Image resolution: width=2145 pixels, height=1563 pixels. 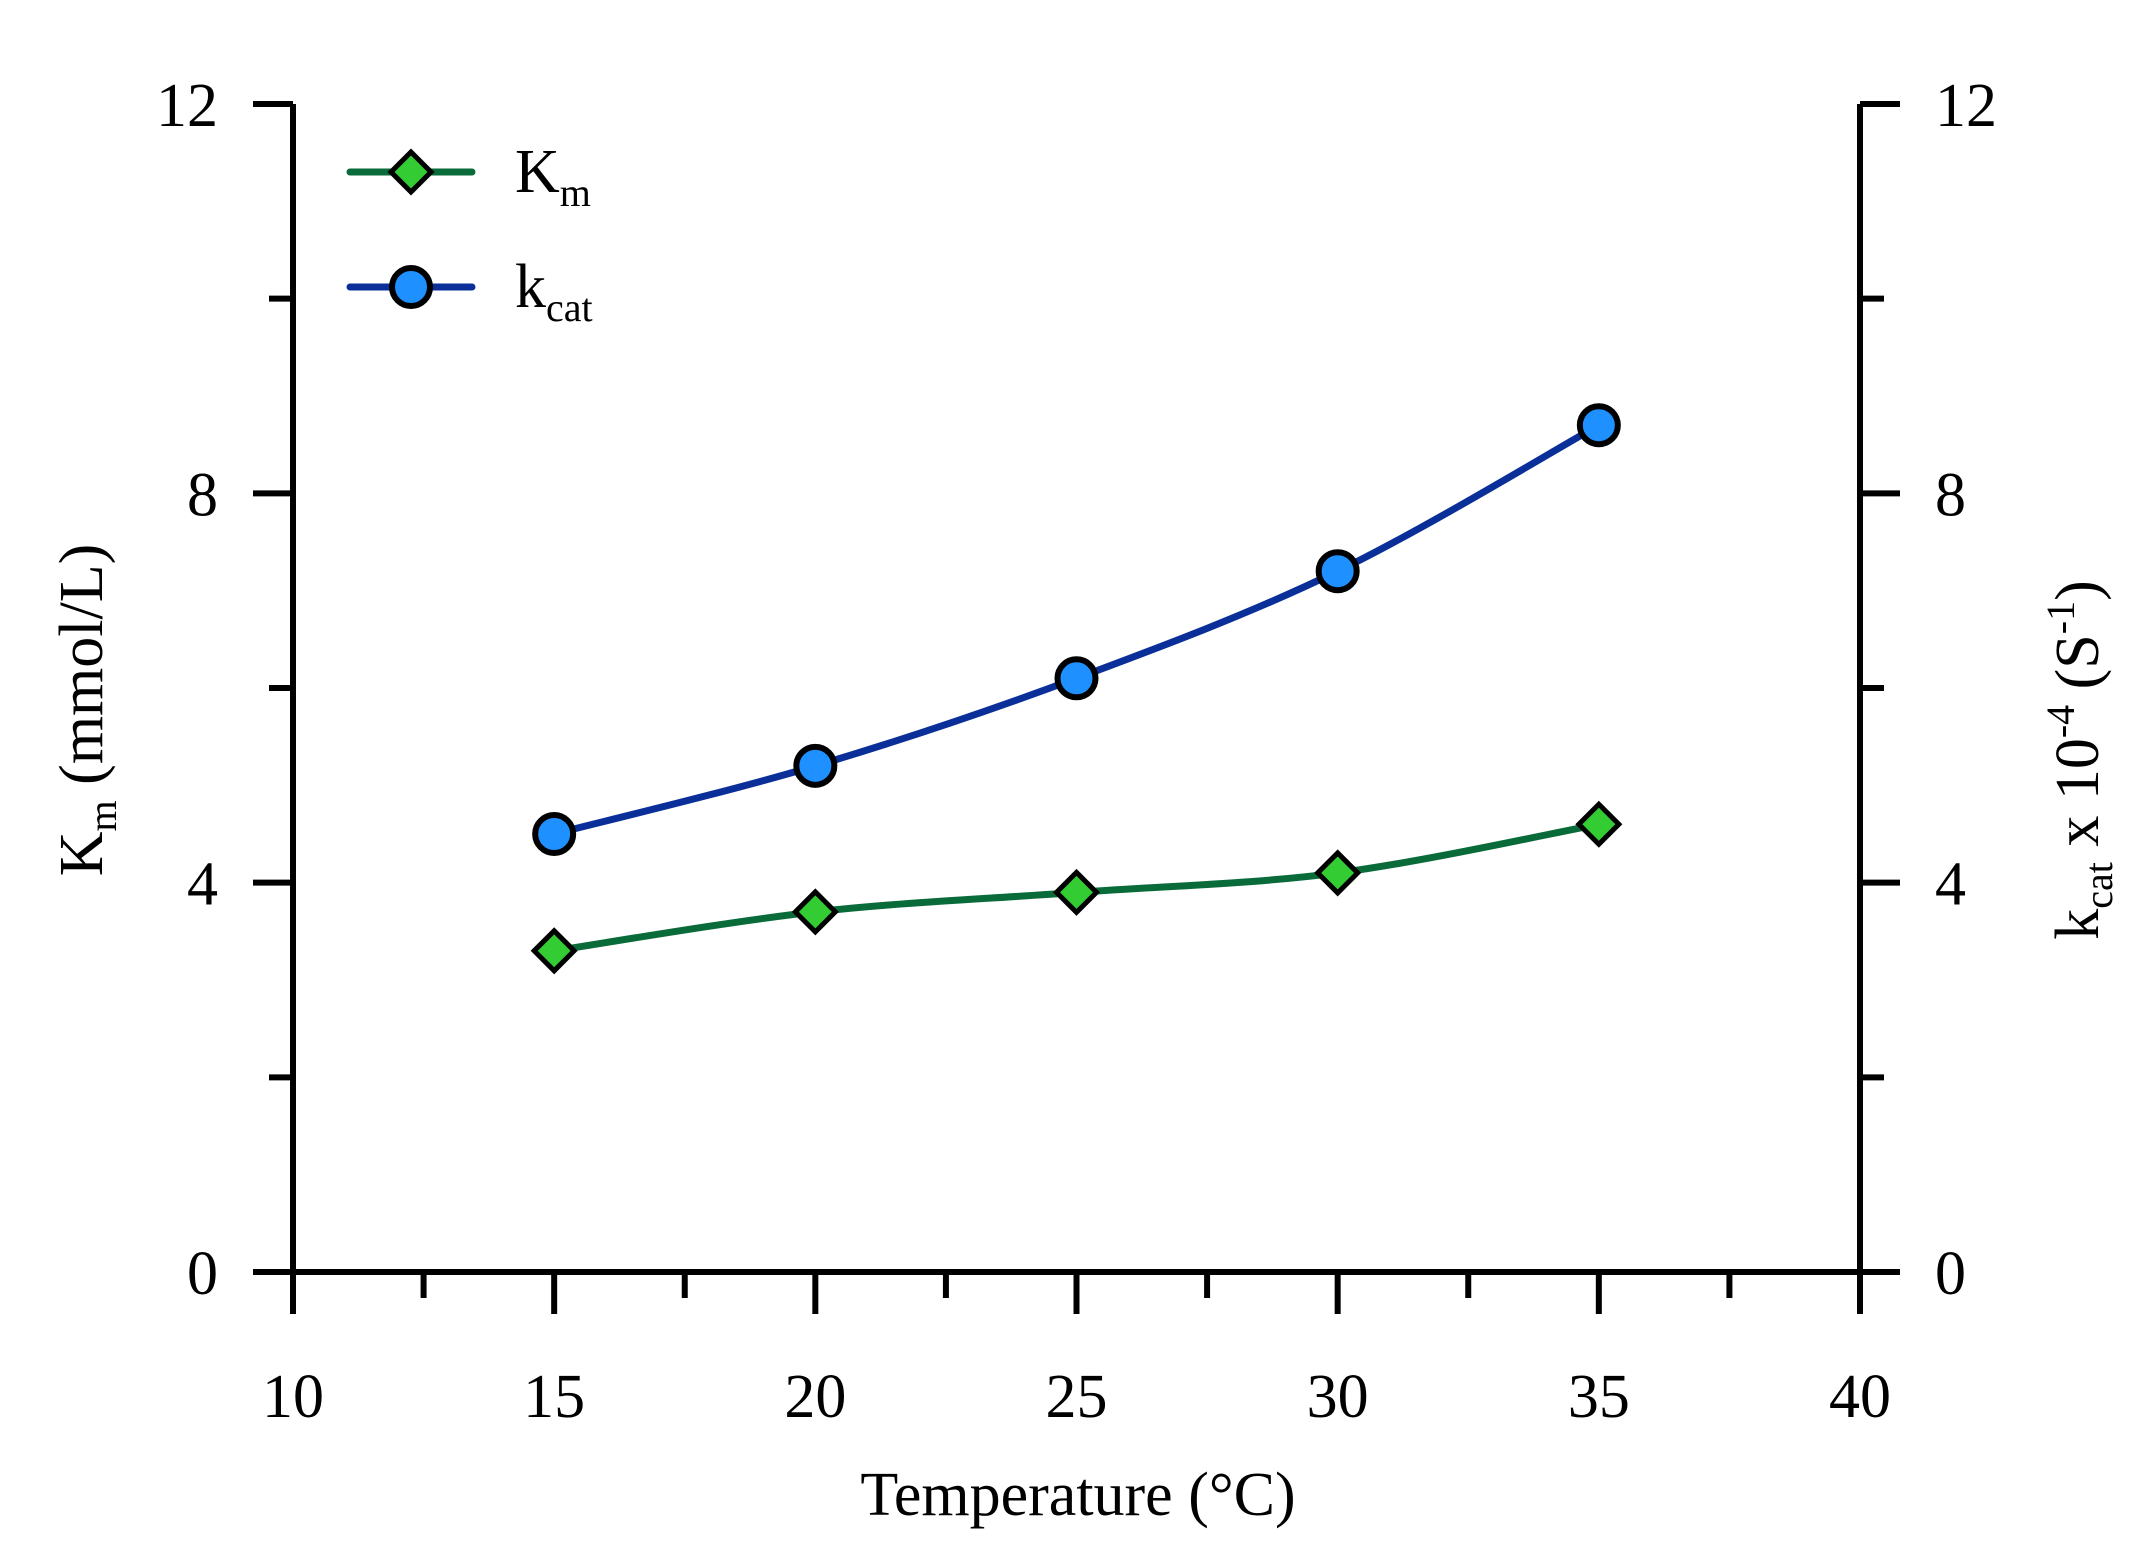 What do you see at coordinates (2098, 885) in the screenshot?
I see `y2-axis-title-sub: cat` at bounding box center [2098, 885].